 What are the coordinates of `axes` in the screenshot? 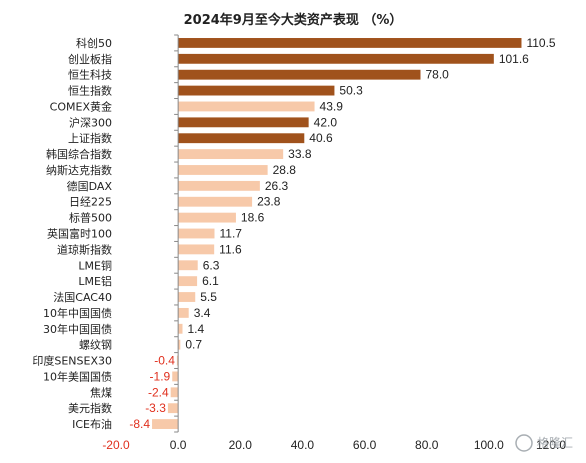 It's located at (176, 233).